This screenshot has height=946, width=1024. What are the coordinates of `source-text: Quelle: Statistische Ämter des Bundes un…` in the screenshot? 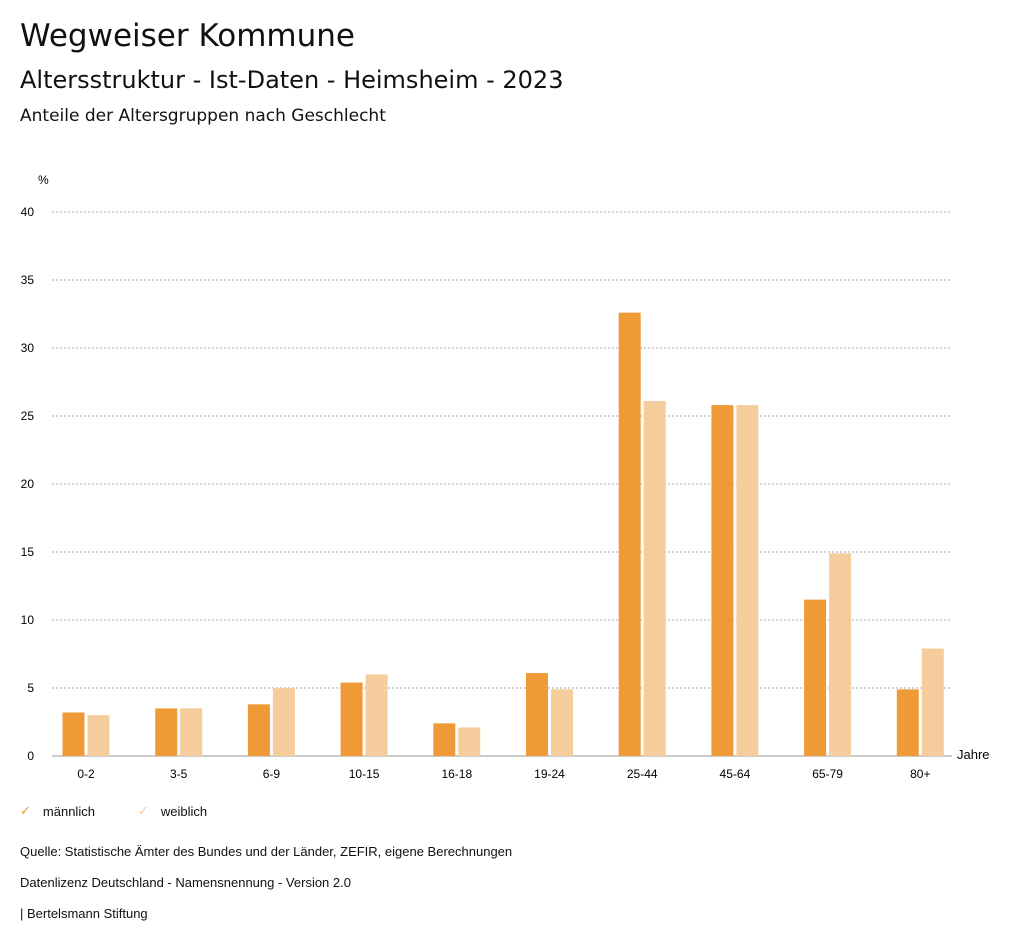 It's located at (266, 851).